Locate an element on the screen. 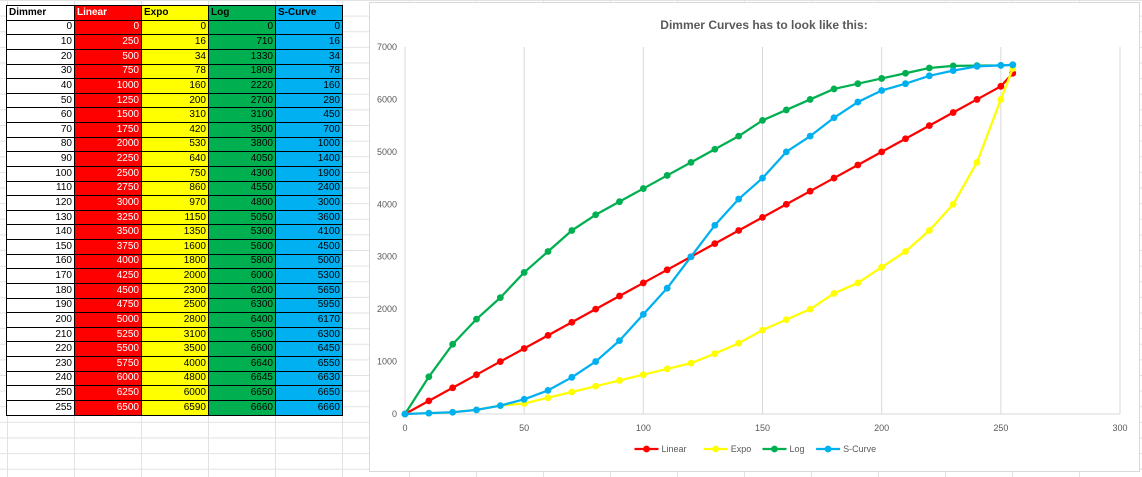 The height and width of the screenshot is (477, 1142). cell-linear: 3750 is located at coordinates (108, 247).